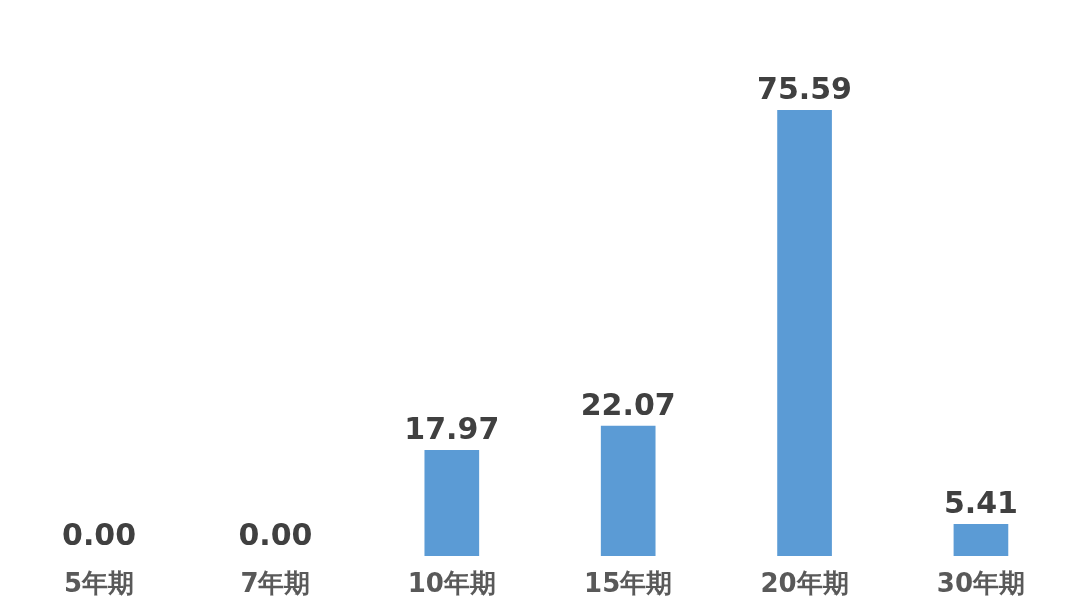  What do you see at coordinates (275, 582) in the screenshot?
I see `x-tick-label: 7年期` at bounding box center [275, 582].